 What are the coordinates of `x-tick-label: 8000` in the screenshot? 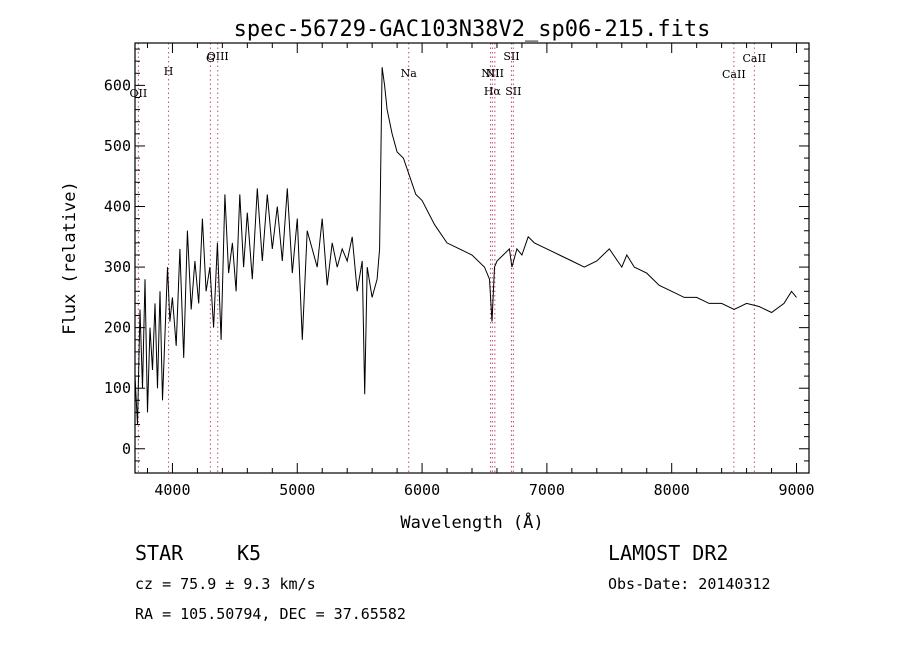 It's located at (672, 490).